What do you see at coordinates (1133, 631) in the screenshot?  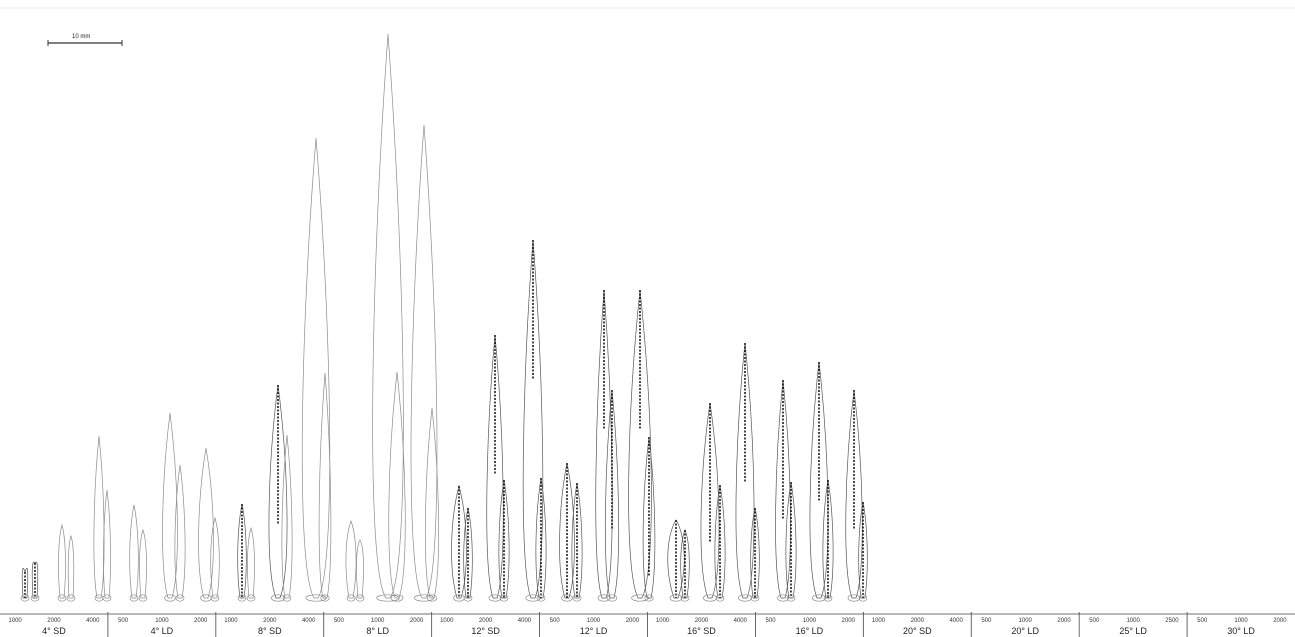 I see `treatment-label: 25° LD` at bounding box center [1133, 631].